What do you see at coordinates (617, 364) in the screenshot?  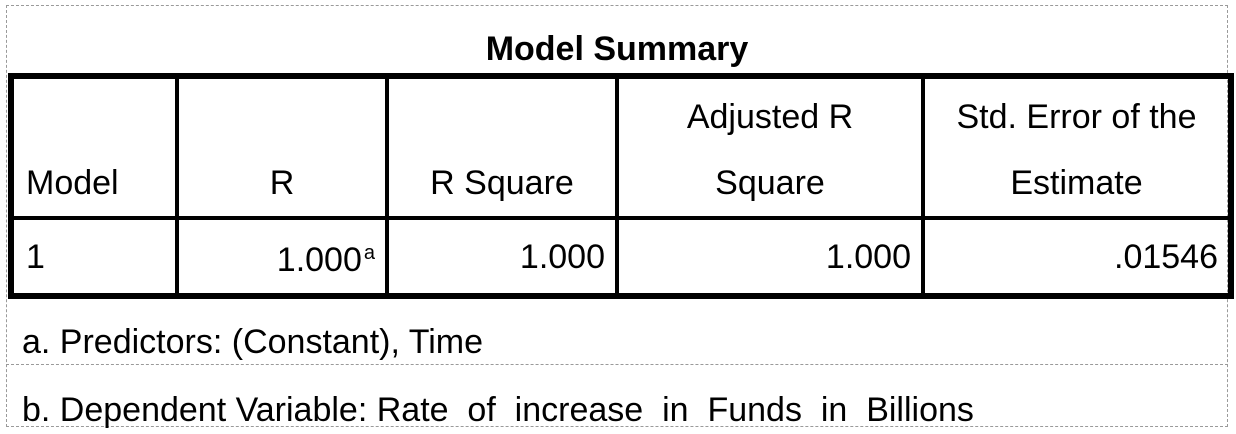 I see `footnote-divider` at bounding box center [617, 364].